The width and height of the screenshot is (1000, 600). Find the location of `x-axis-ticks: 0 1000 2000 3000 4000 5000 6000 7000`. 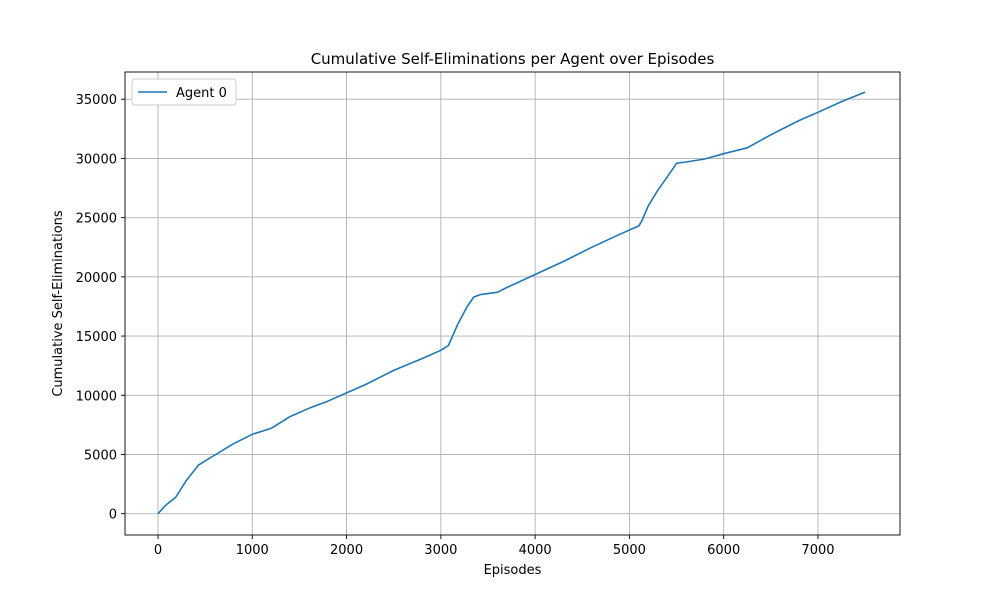

x-axis-ticks: 0 1000 2000 3000 4000 5000 6000 7000 is located at coordinates (494, 546).